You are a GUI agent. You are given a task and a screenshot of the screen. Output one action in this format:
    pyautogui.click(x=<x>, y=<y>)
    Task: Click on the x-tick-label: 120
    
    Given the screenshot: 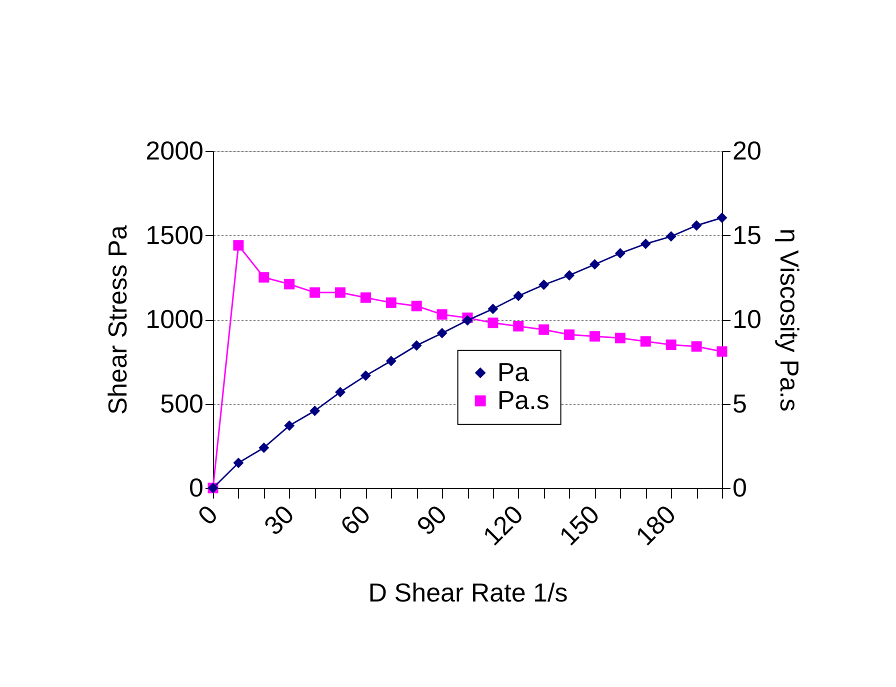 What is the action you would take?
    pyautogui.click(x=502, y=525)
    